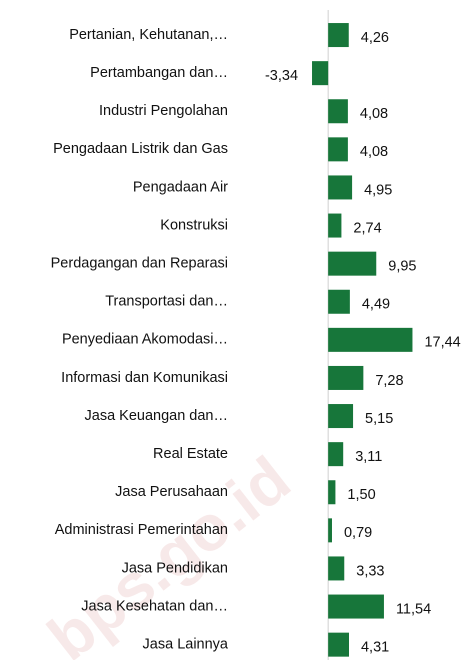  I want to click on category-label: Konstruksi, so click(194, 225).